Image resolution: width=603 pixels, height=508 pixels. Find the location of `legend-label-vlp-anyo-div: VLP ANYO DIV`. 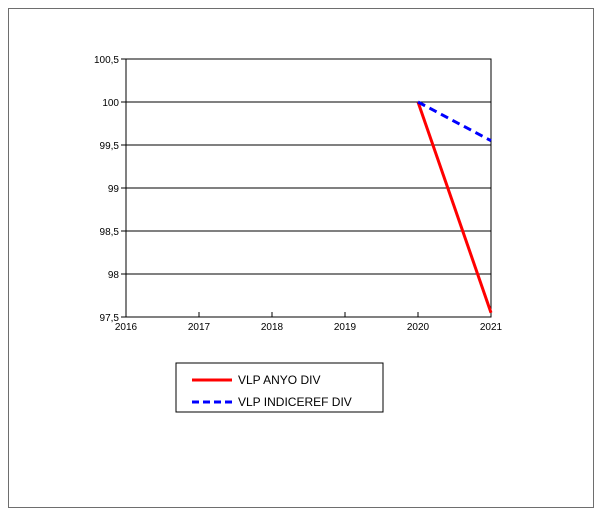

legend-label-vlp-anyo-div: VLP ANYO DIV is located at coordinates (279, 380).